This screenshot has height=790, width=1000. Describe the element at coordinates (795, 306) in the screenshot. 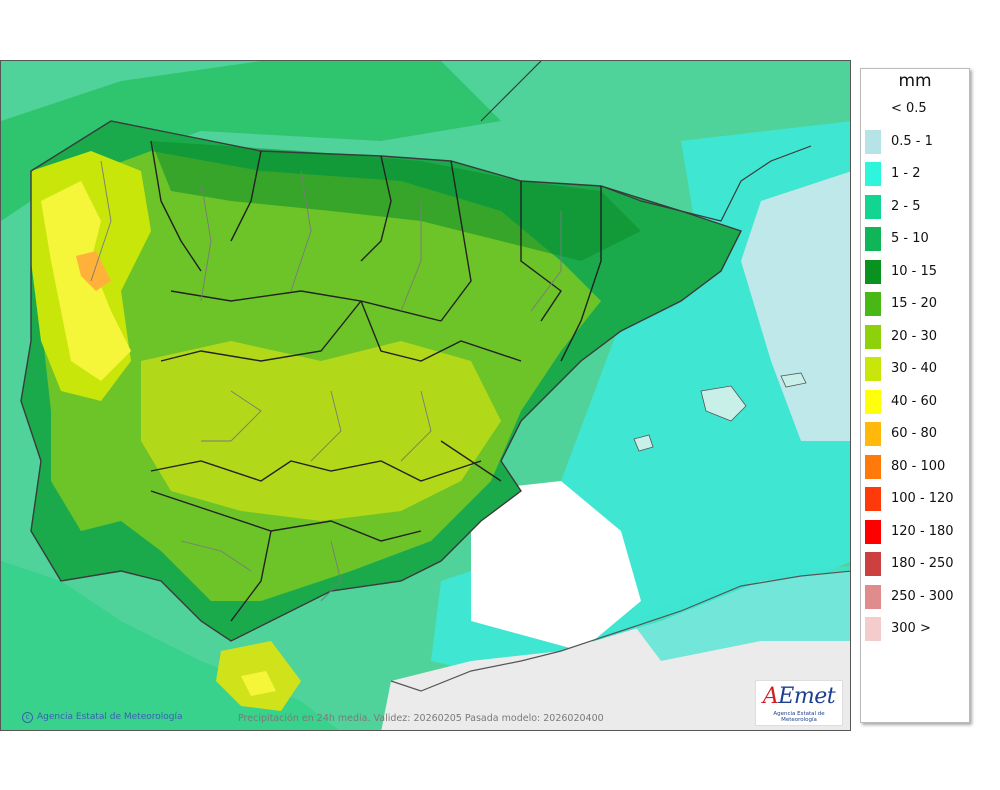

I see `sea-zone-light` at that location.